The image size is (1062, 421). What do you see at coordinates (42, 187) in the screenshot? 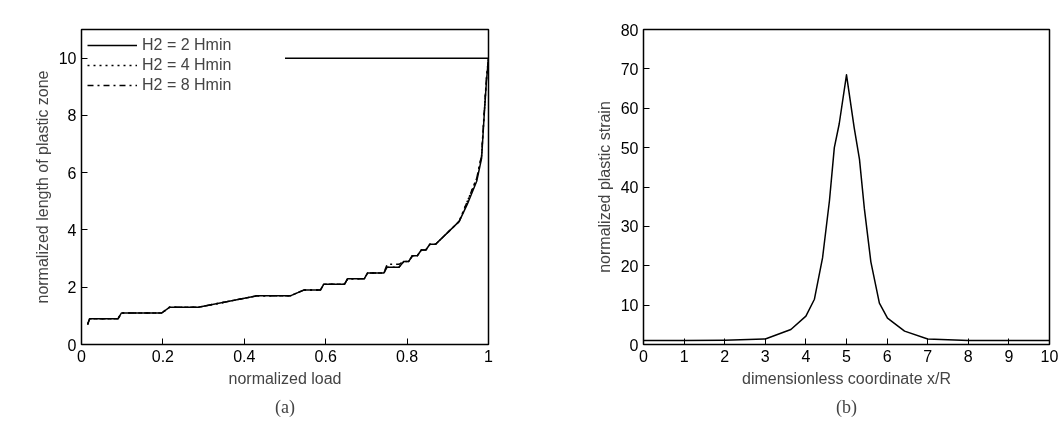
I see `y-axis-title: normalized length of plastic zone` at bounding box center [42, 187].